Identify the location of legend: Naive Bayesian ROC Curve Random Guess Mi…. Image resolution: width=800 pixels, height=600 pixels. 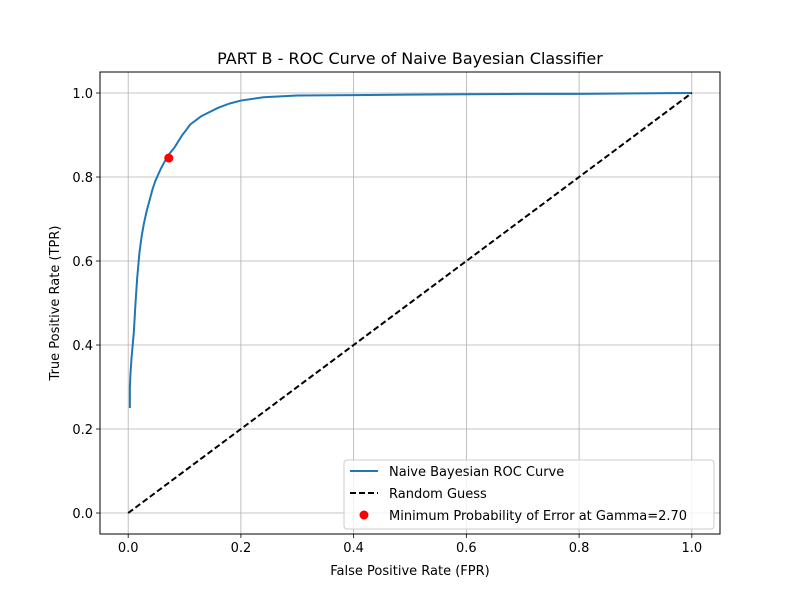
(529, 494).